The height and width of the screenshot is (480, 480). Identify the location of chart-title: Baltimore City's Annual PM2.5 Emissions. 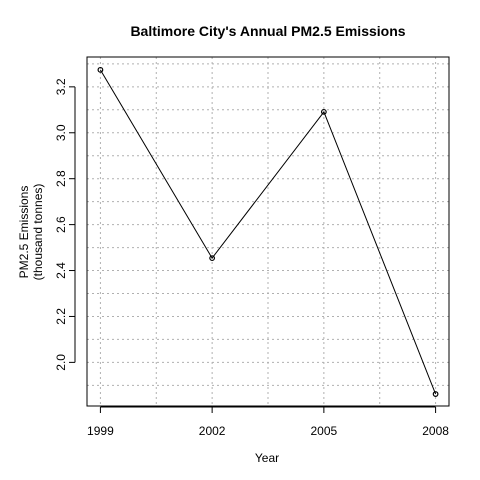
(267, 31).